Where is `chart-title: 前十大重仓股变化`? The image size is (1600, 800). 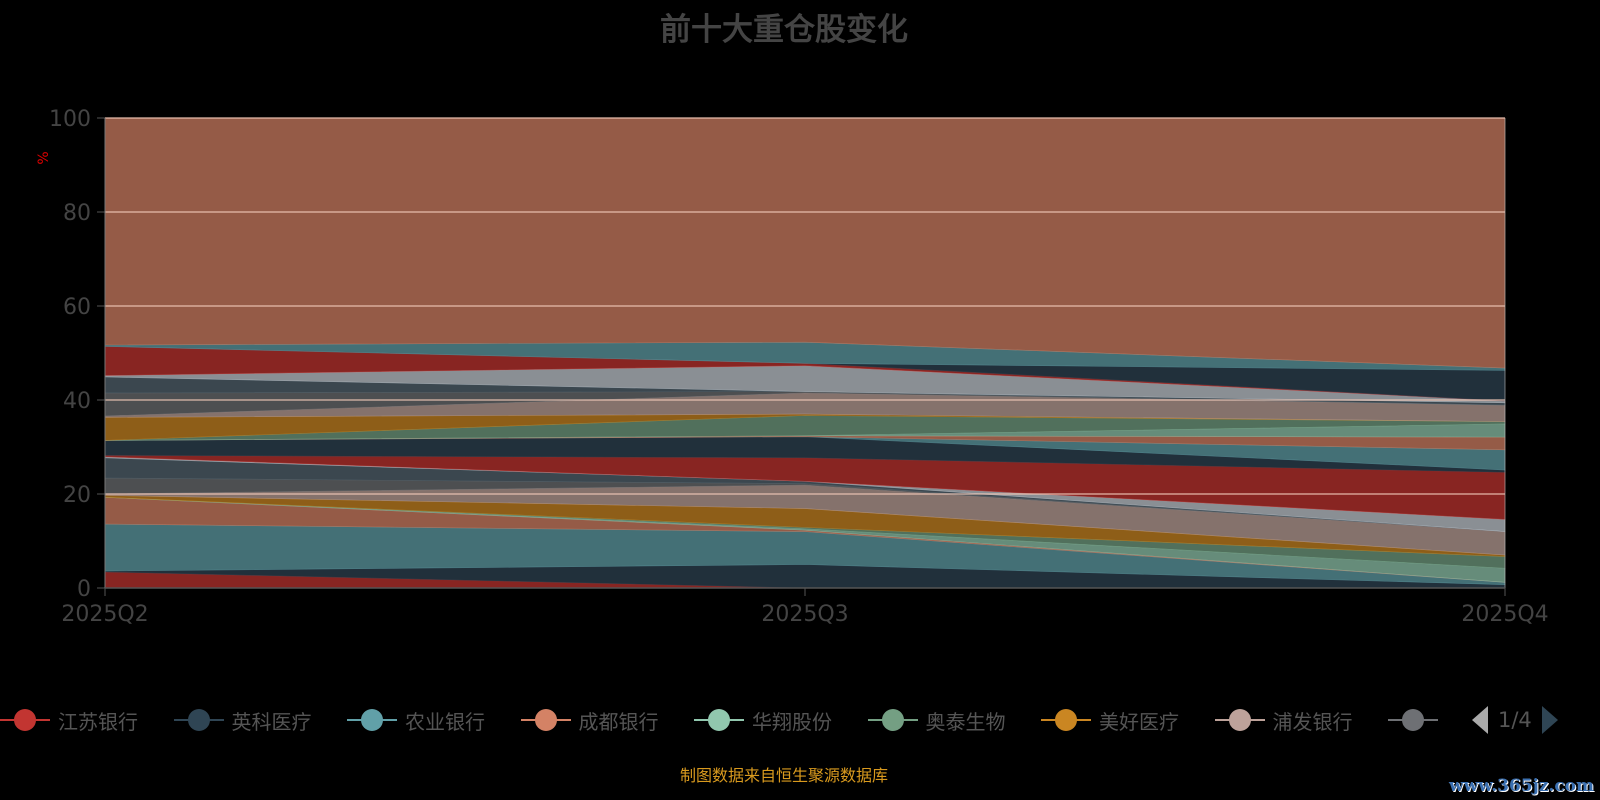 chart-title: 前十大重仓股变化 is located at coordinates (784, 30).